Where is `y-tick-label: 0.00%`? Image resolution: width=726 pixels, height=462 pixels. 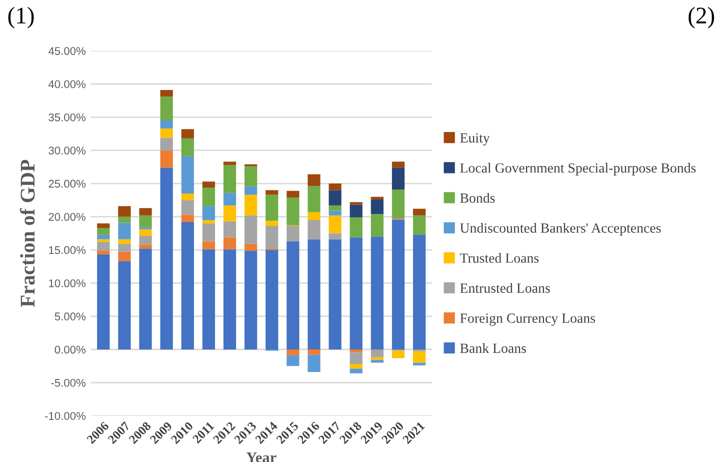
y-tick-label: 0.00% is located at coordinates (70, 350).